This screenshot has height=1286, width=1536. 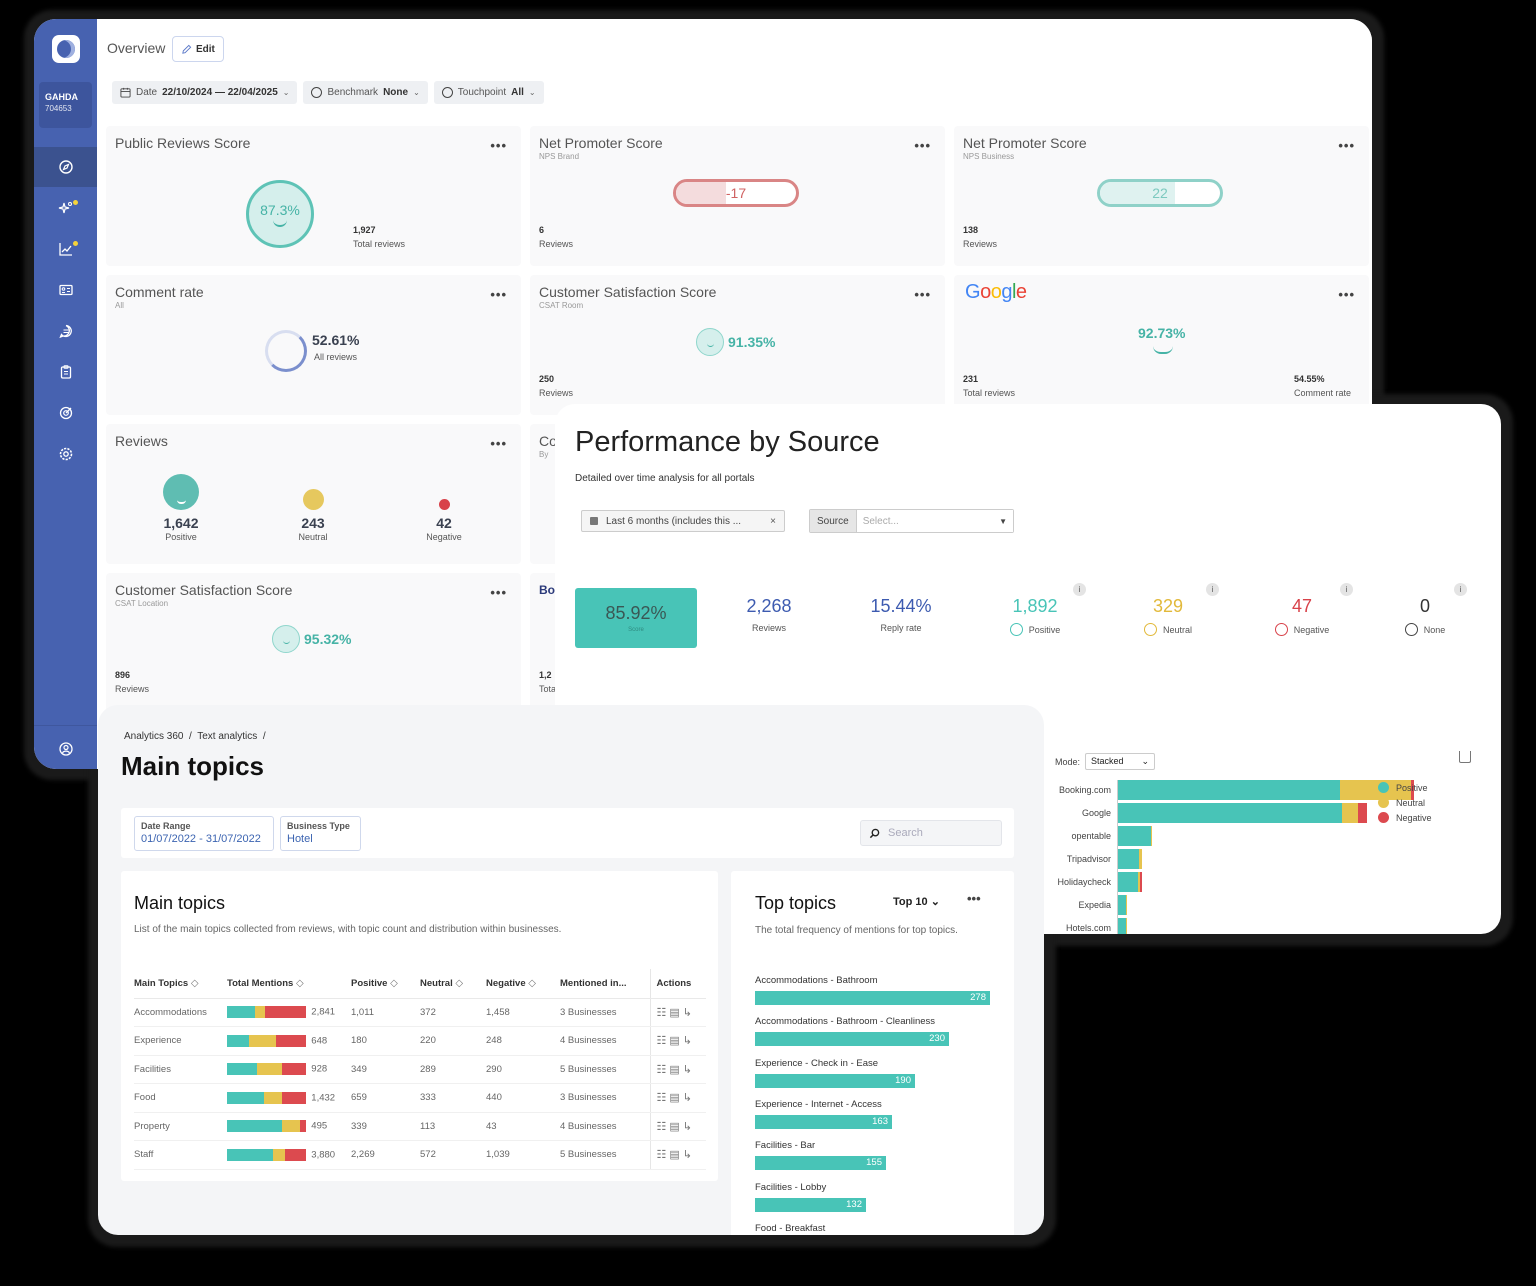 I want to click on column-header: Total Mentions ◇, so click(x=289, y=984).